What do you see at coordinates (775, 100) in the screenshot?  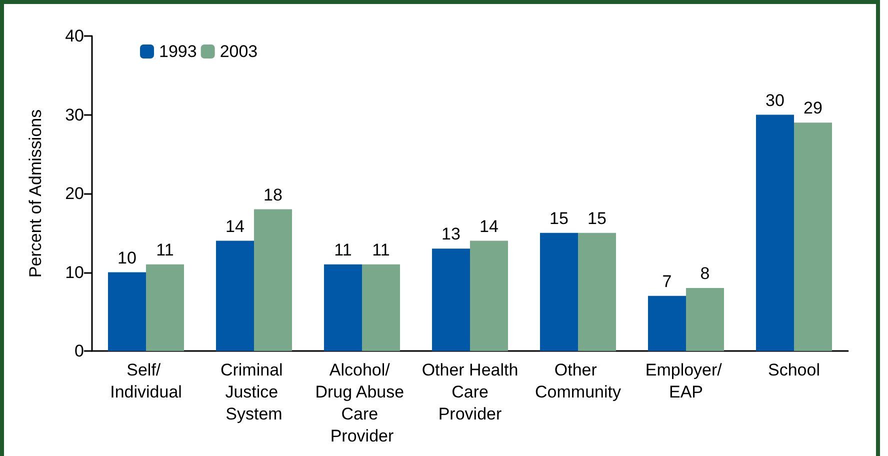 I see `data-label: 30` at bounding box center [775, 100].